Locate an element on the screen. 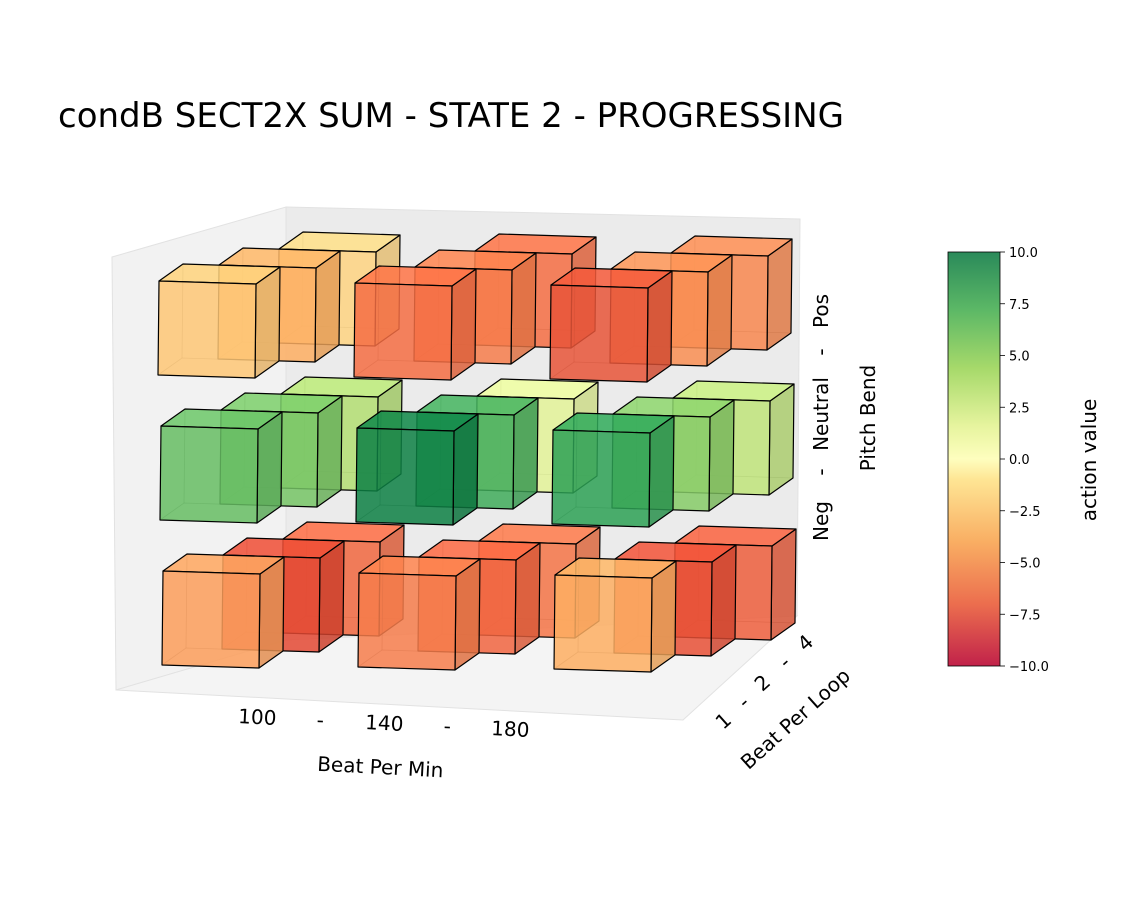 The width and height of the screenshot is (1125, 918). colorbar-tick-label: 0.0 is located at coordinates (1019, 460).